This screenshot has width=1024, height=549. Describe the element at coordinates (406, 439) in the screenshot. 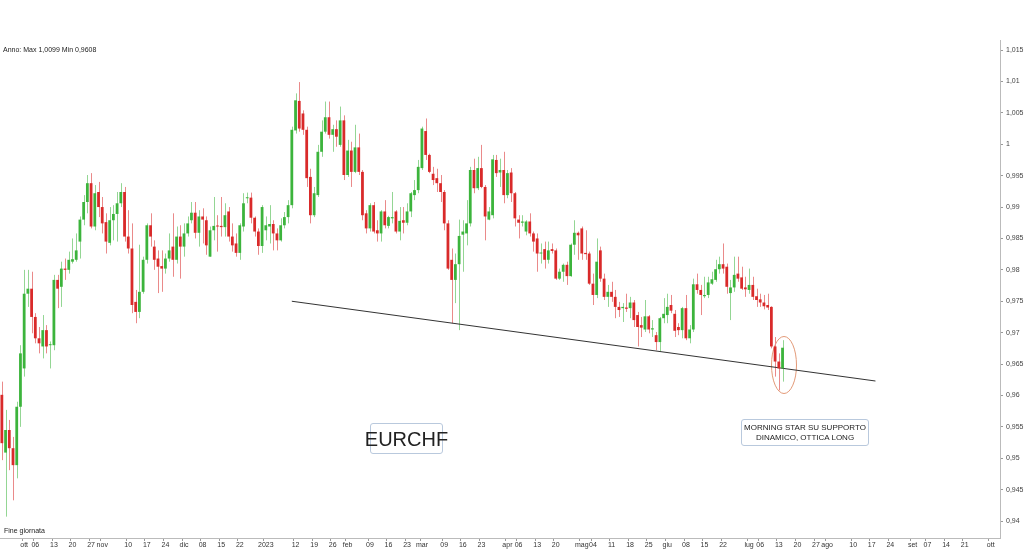

I see `annotation: EURCHF` at that location.